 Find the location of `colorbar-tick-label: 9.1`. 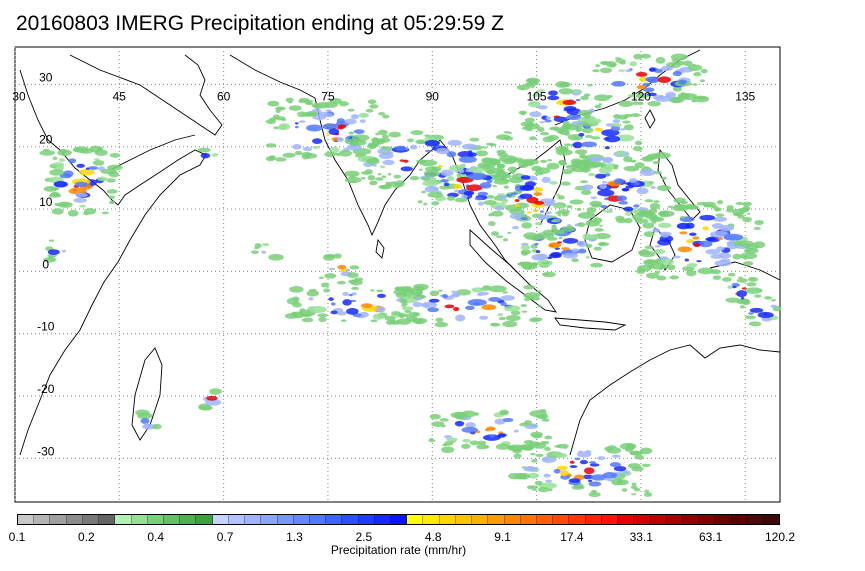

colorbar-tick-label: 9.1 is located at coordinates (502, 537).